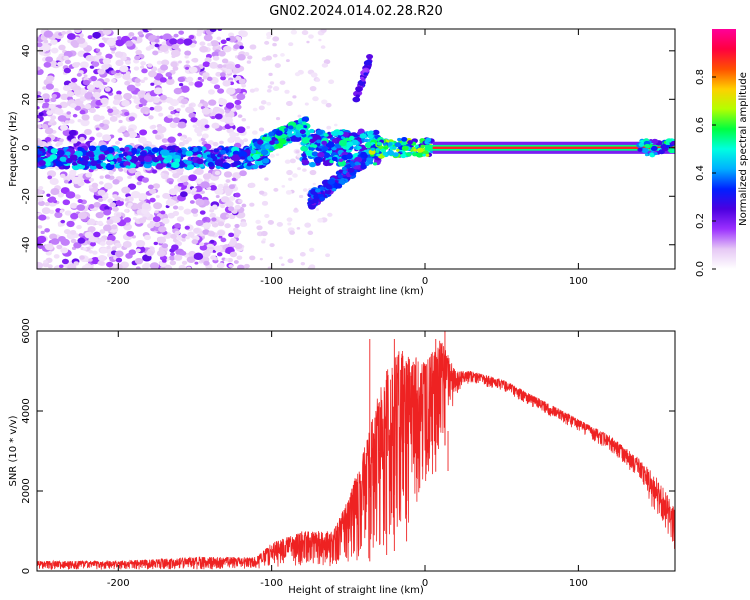 This screenshot has height=600, width=750. What do you see at coordinates (700, 125) in the screenshot?
I see `colorbar-tick-label: 0.6` at bounding box center [700, 125].